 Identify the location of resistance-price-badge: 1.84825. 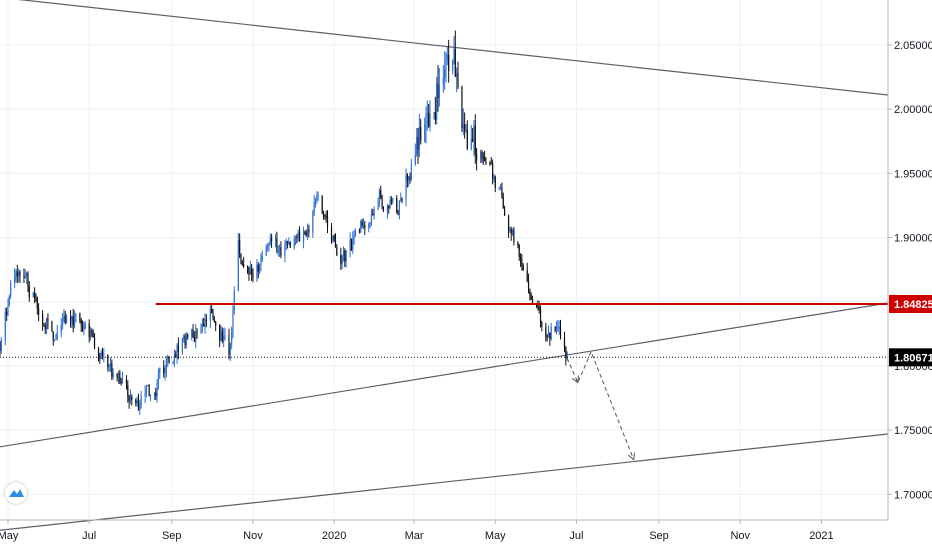
(910, 303).